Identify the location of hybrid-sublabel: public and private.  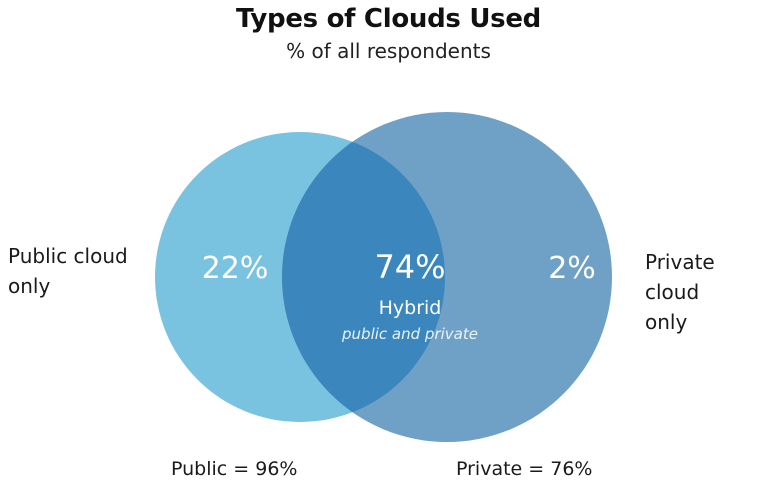
(410, 334).